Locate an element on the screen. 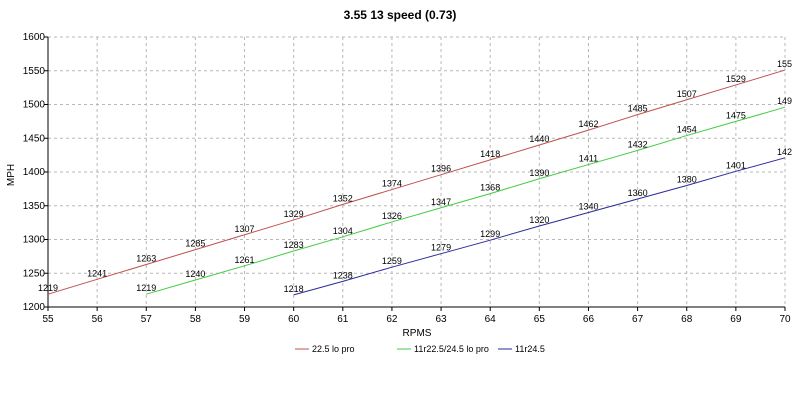  x-tick-label: 64 is located at coordinates (491, 319).